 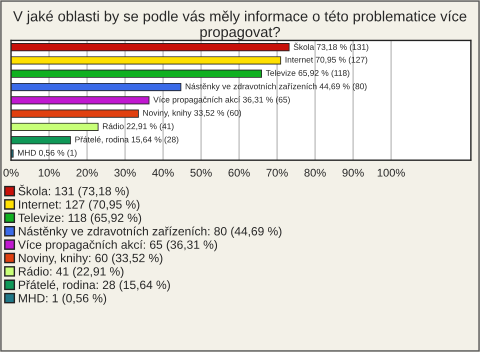 What do you see at coordinates (331, 47) in the screenshot?
I see `data-label: Škola 73,18 % (131)` at bounding box center [331, 47].